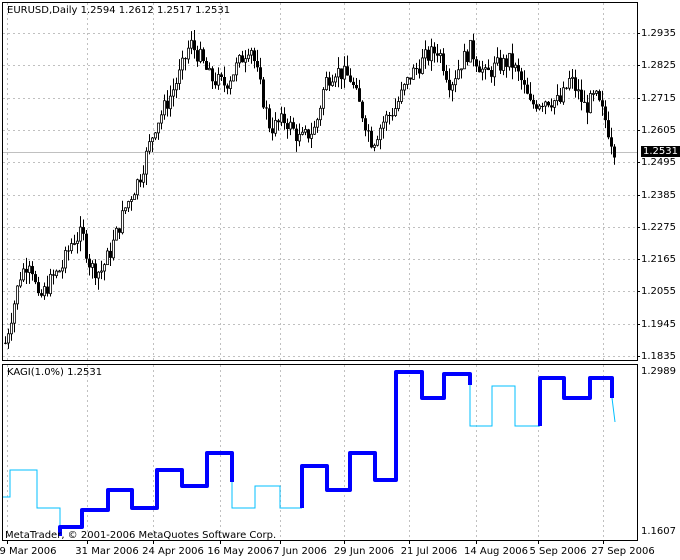  What do you see at coordinates (658, 163) in the screenshot?
I see `price-tick-label: 1.2495` at bounding box center [658, 163].